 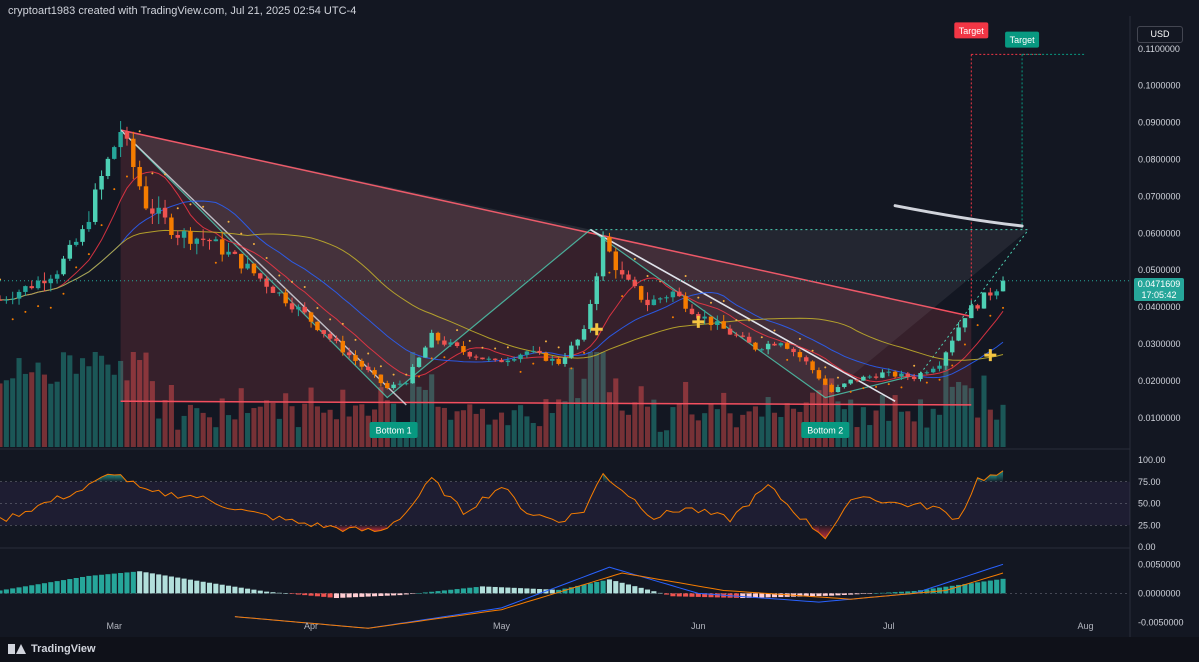 What do you see at coordinates (958, 216) in the screenshot?
I see `projection-curve` at bounding box center [958, 216].